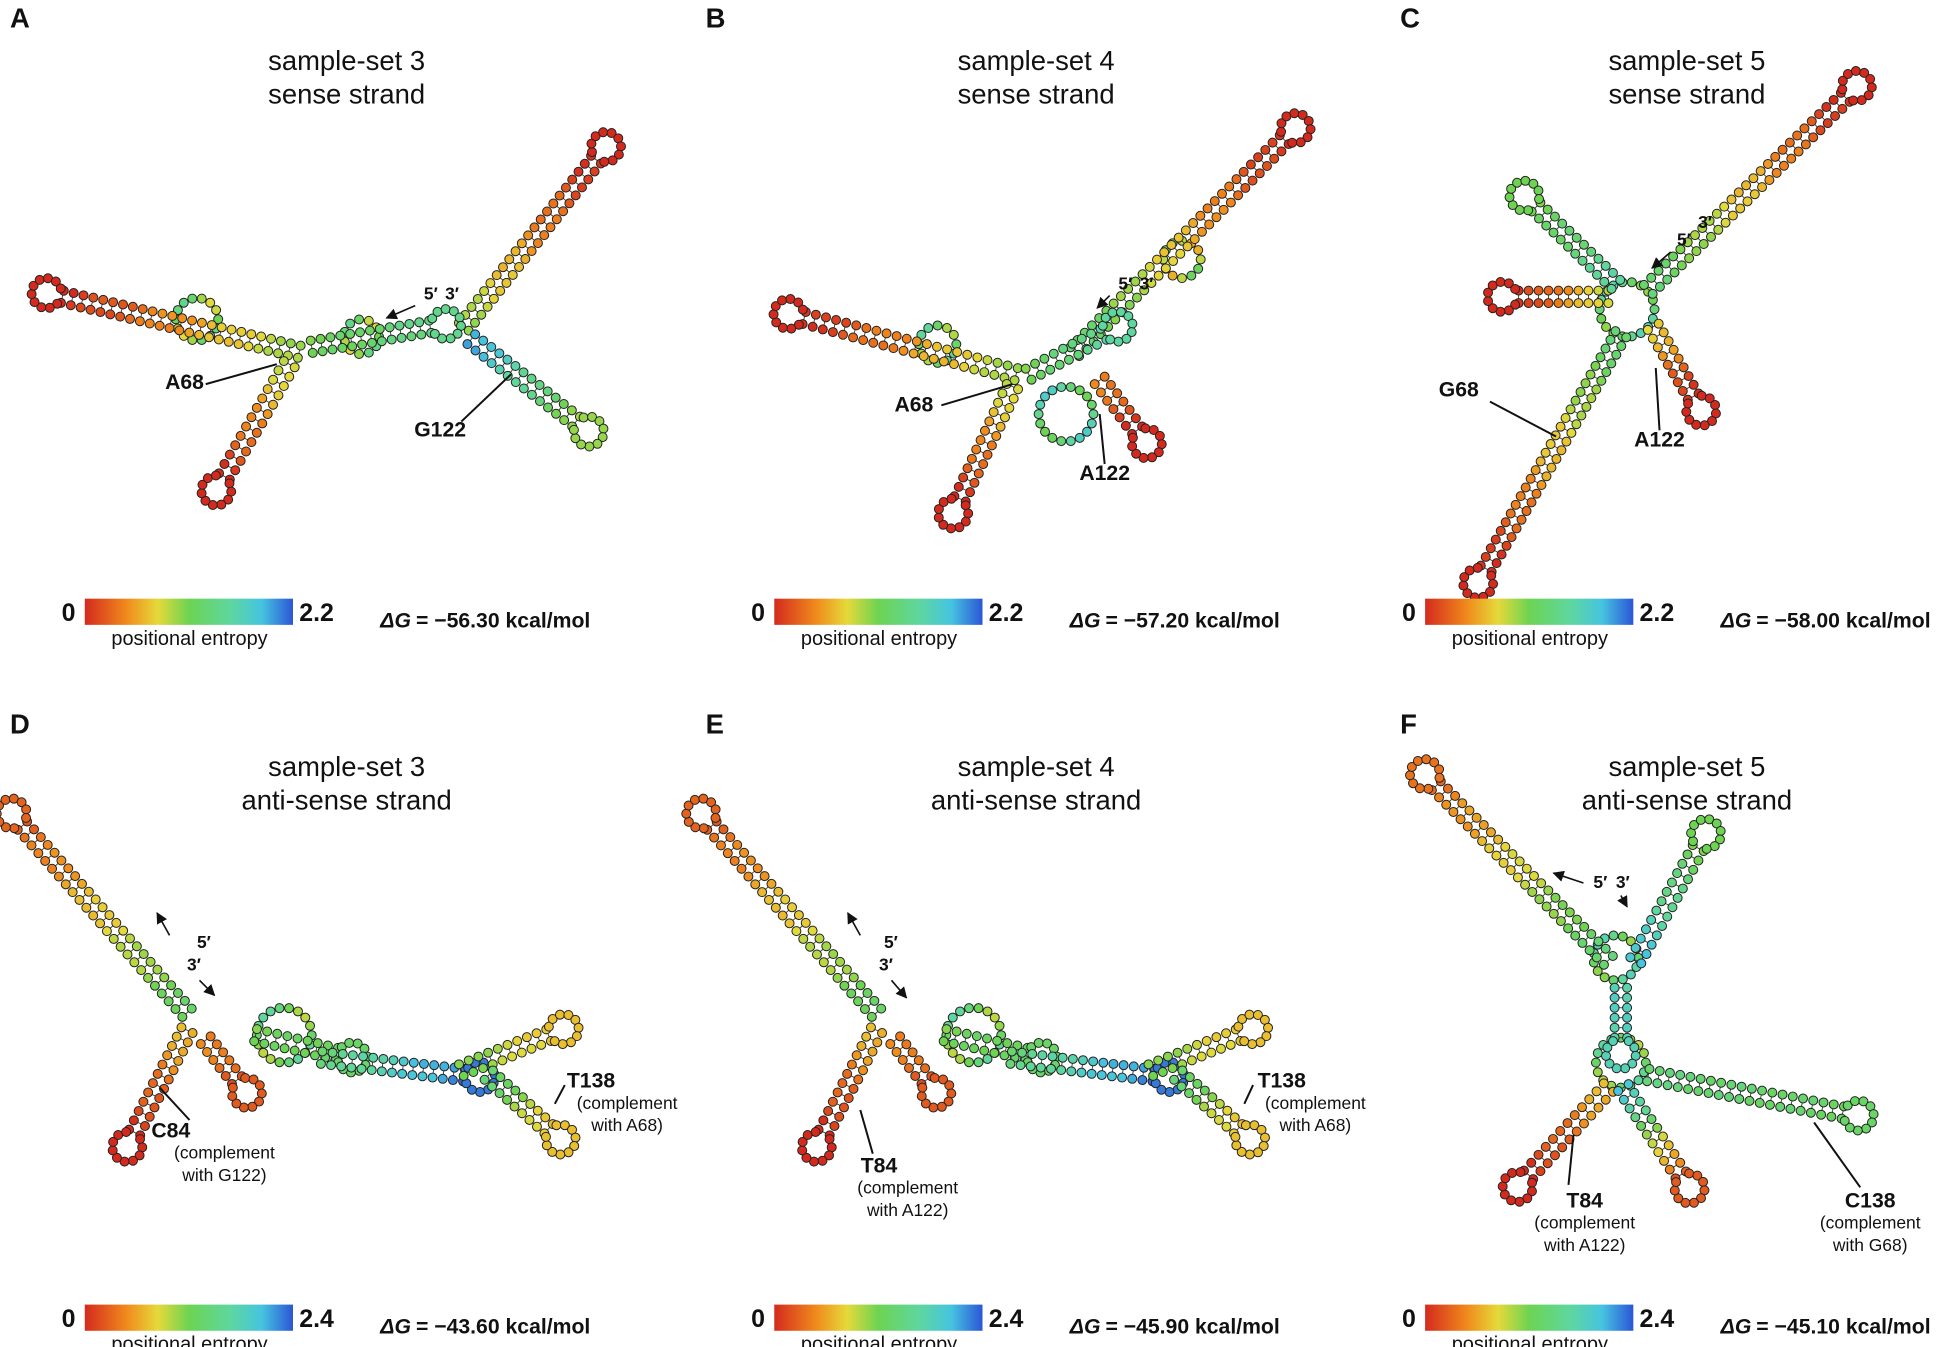  Describe the element at coordinates (224, 1153) in the screenshot. I see `annotation-note: (complement` at that location.